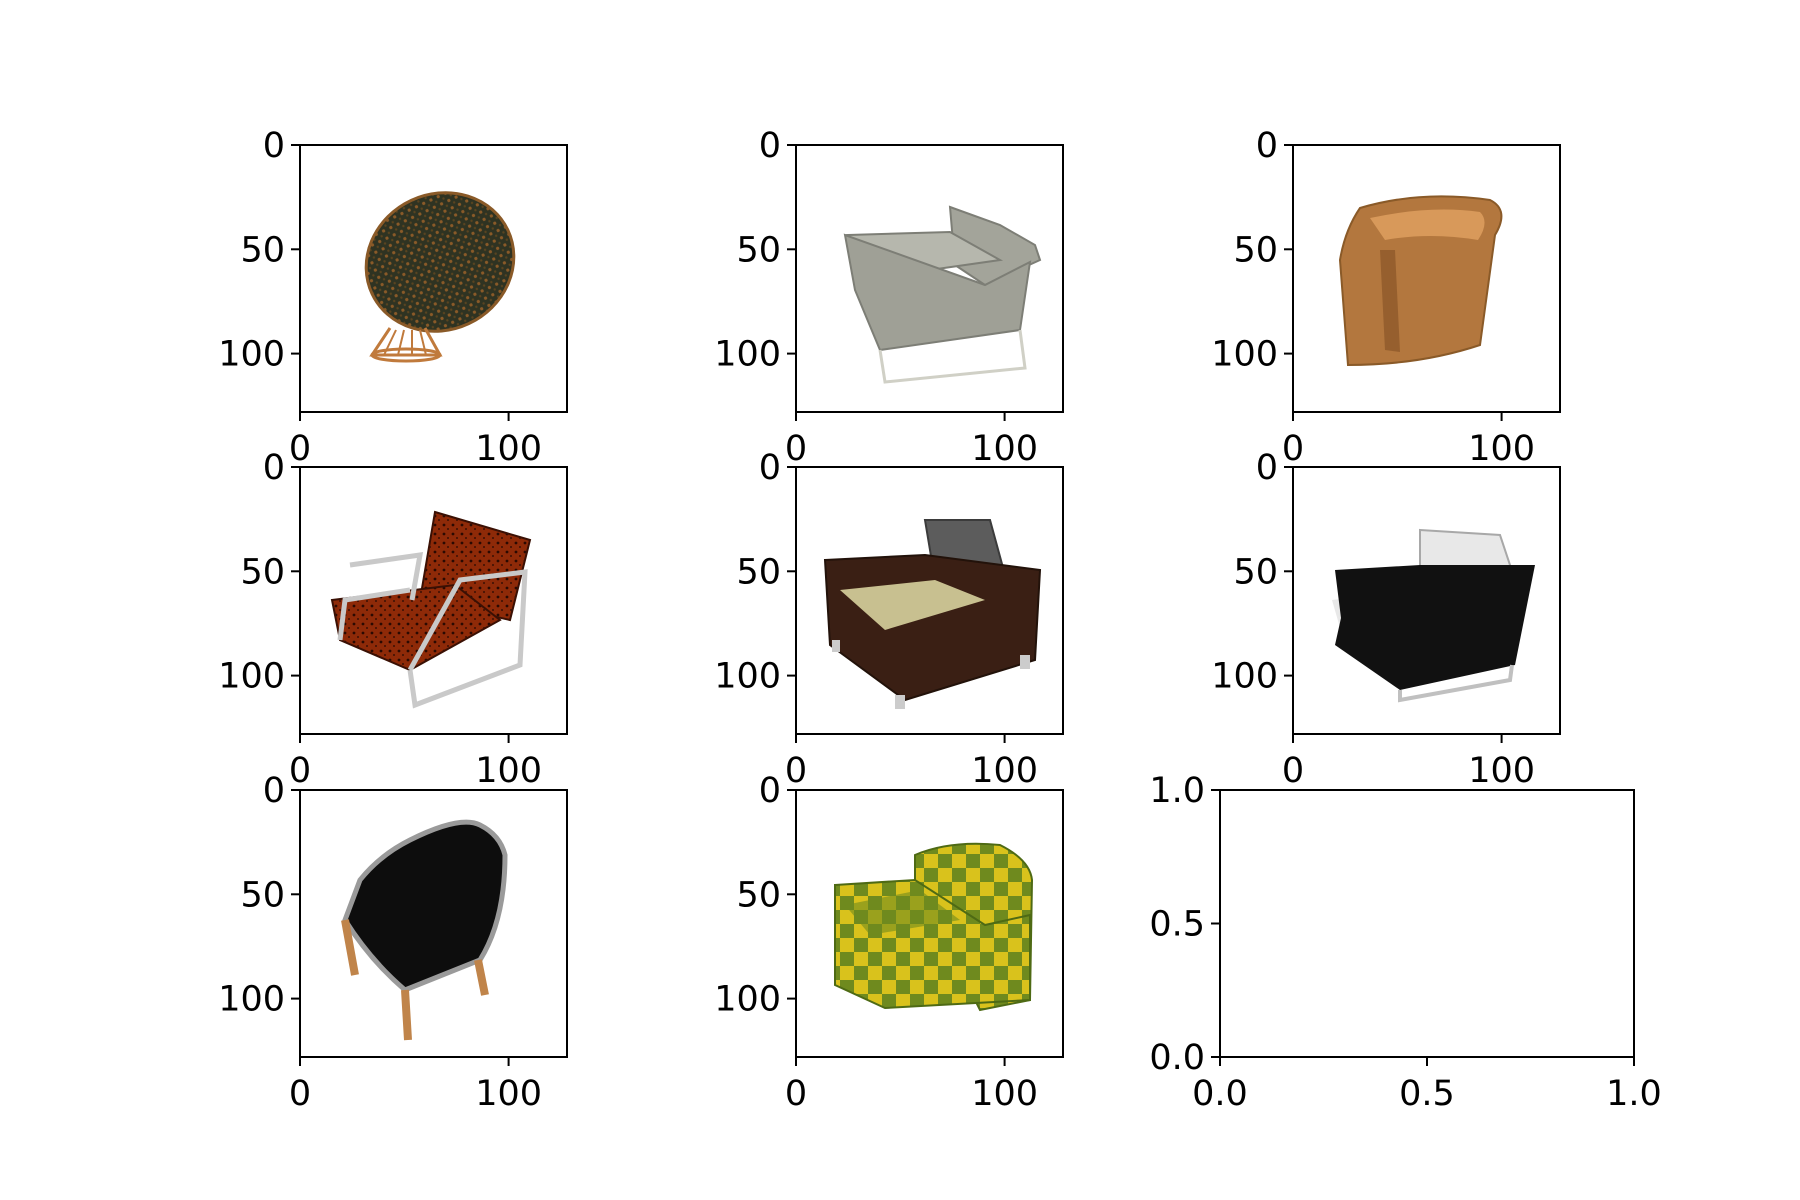 Image resolution: width=1800 pixels, height=1200 pixels. I want to click on subplot-1-axes: 0 100 0 50 100, so click(393, 297).